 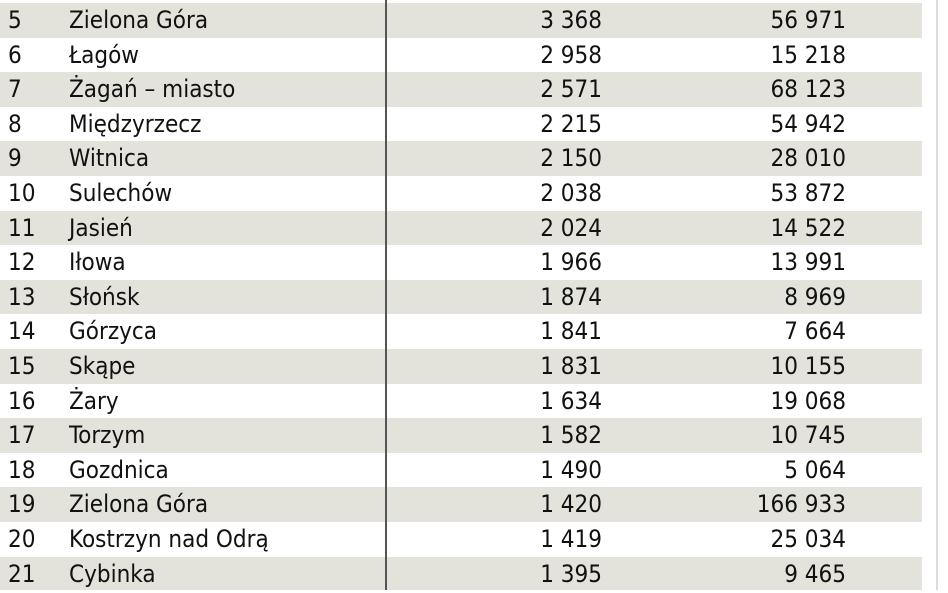 What do you see at coordinates (22, 331) in the screenshot?
I see `rank-cell: 14` at bounding box center [22, 331].